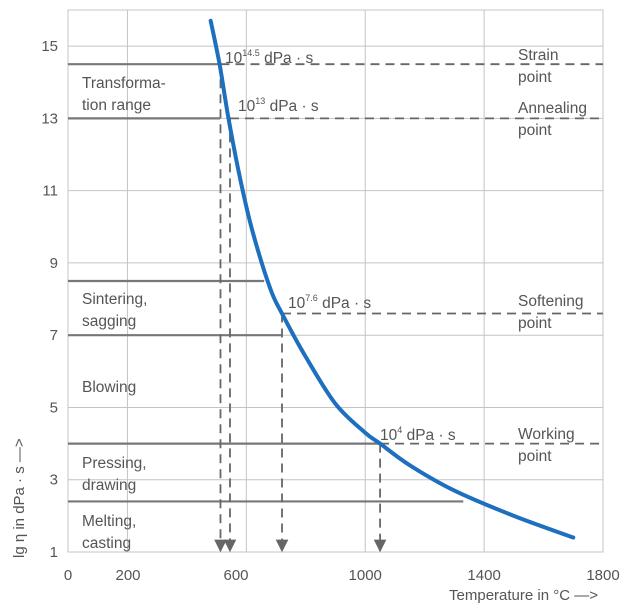 The height and width of the screenshot is (606, 626). Describe the element at coordinates (54, 480) in the screenshot. I see `y-tick-label: 3` at that location.